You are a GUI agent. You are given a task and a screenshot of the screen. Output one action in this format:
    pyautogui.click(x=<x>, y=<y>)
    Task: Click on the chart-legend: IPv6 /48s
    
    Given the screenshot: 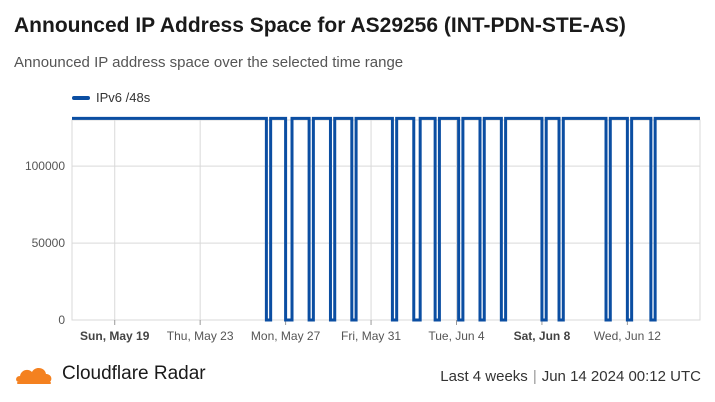 What is the action you would take?
    pyautogui.click(x=111, y=97)
    